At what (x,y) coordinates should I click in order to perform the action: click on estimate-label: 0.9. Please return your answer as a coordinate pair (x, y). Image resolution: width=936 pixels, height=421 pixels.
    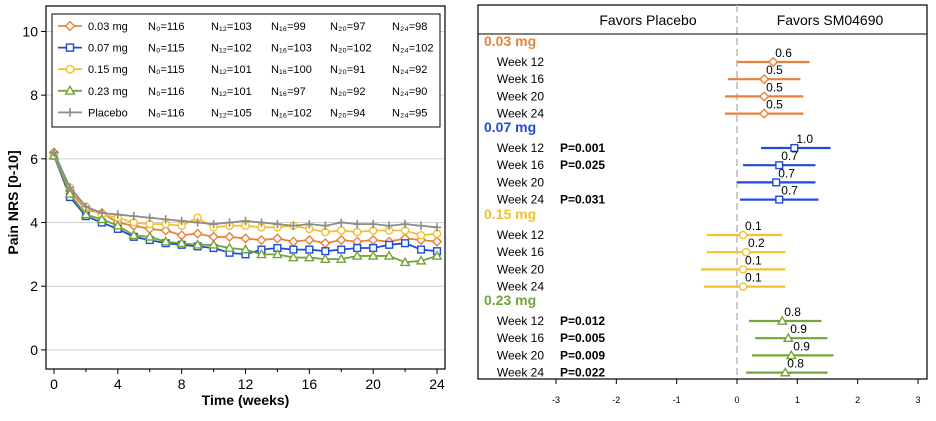
    Looking at the image, I should click on (801, 346).